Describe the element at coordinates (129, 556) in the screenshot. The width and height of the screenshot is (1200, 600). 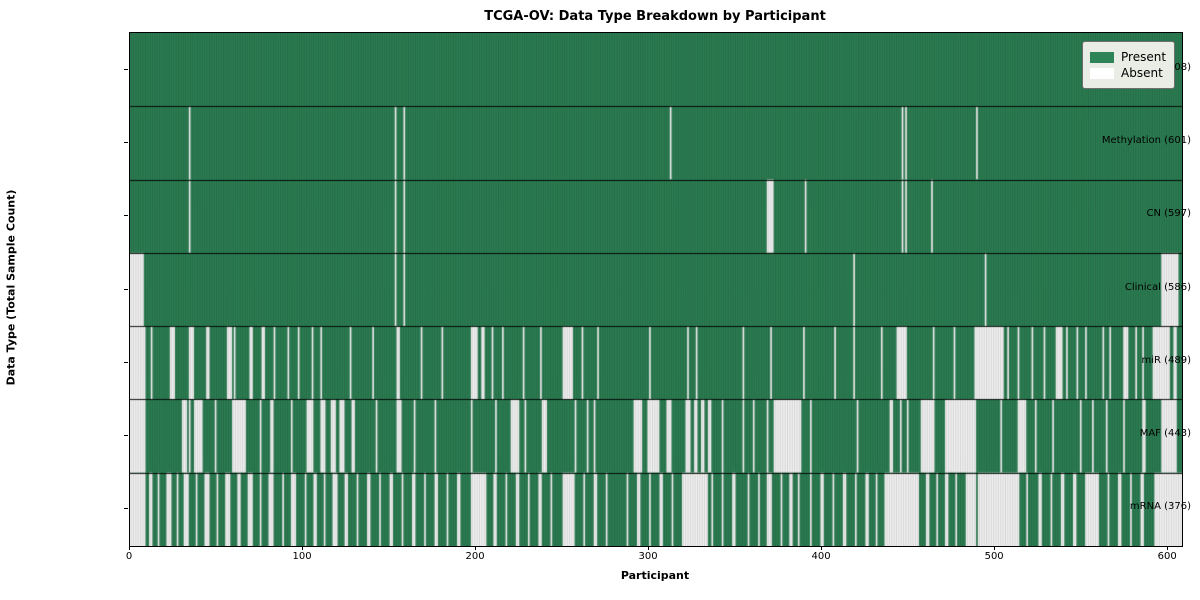
I see `x-tick-label-0: 0` at that location.